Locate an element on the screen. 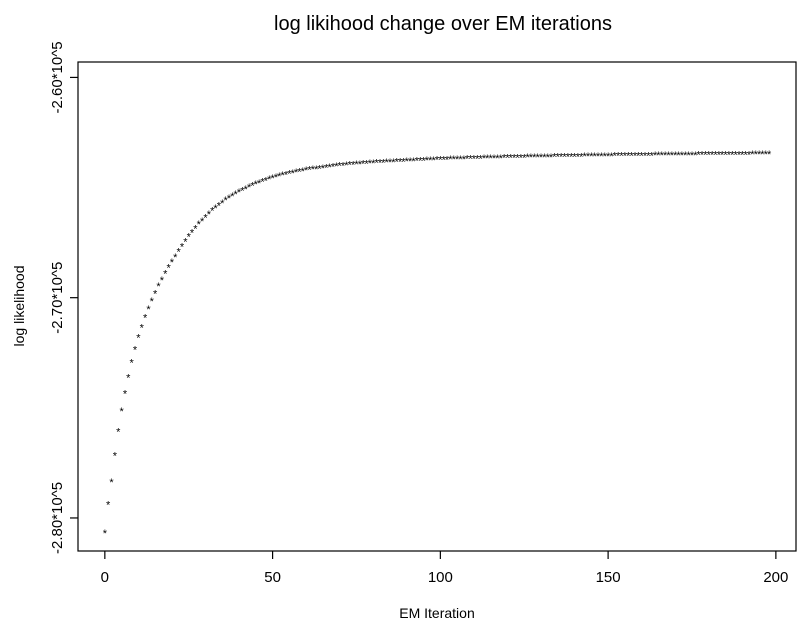  x-tick-label: 200 is located at coordinates (775, 577).